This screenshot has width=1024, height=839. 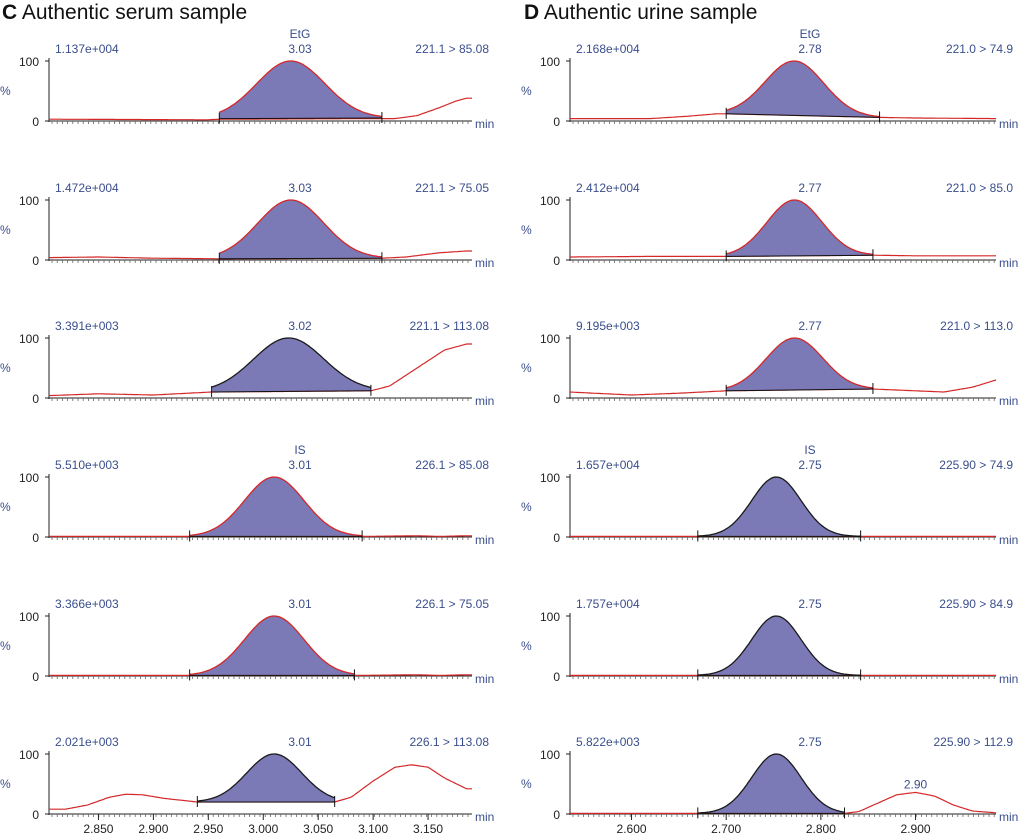 What do you see at coordinates (810, 326) in the screenshot?
I see `apex-time-label: 2.77` at bounding box center [810, 326].